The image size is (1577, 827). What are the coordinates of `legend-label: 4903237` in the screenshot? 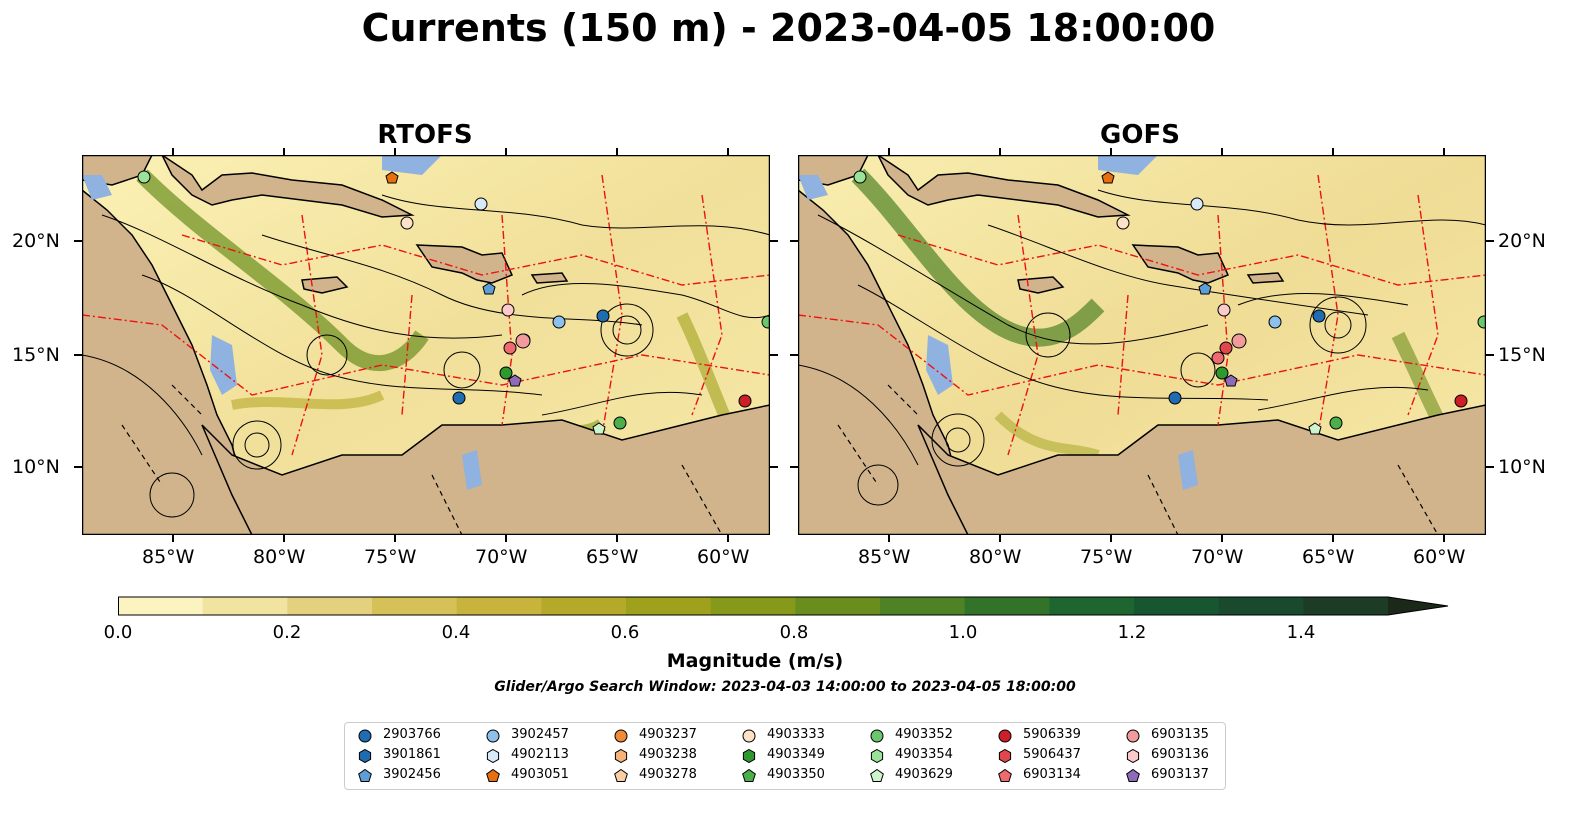 It's located at (668, 734).